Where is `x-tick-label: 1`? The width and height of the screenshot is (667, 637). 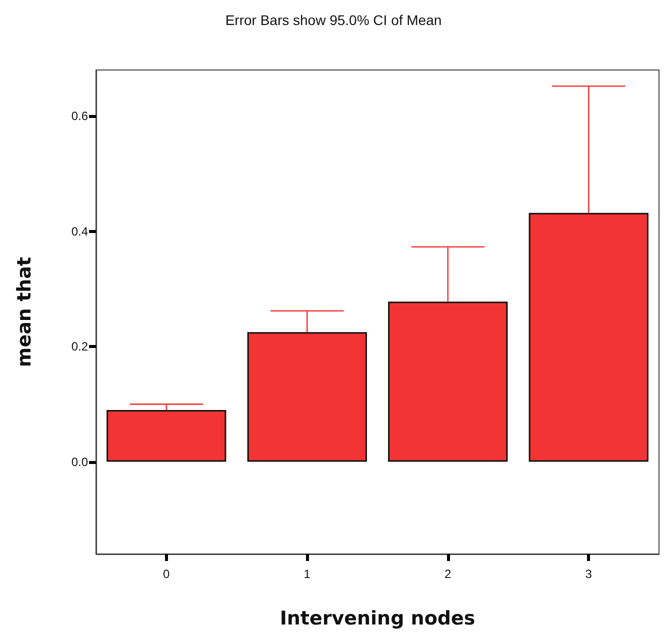
x-tick-label: 1 is located at coordinates (307, 574).